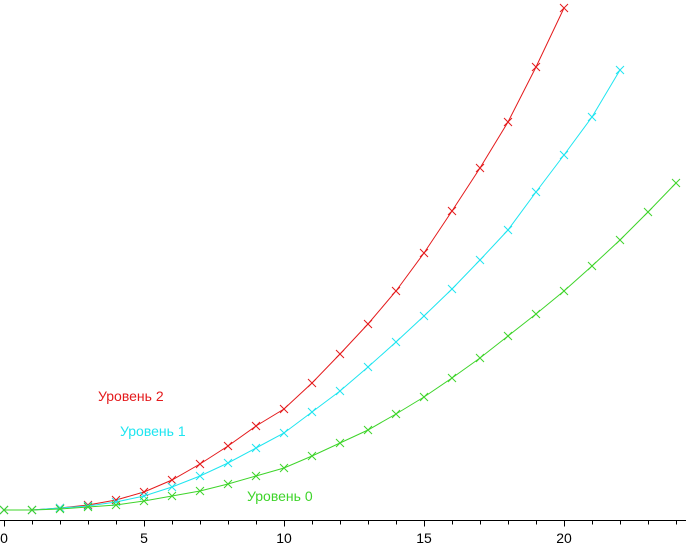  Describe the element at coordinates (205, 446) in the screenshot. I see `series-labels: Уровень 2 Уровень 1 Уровень 0` at that location.